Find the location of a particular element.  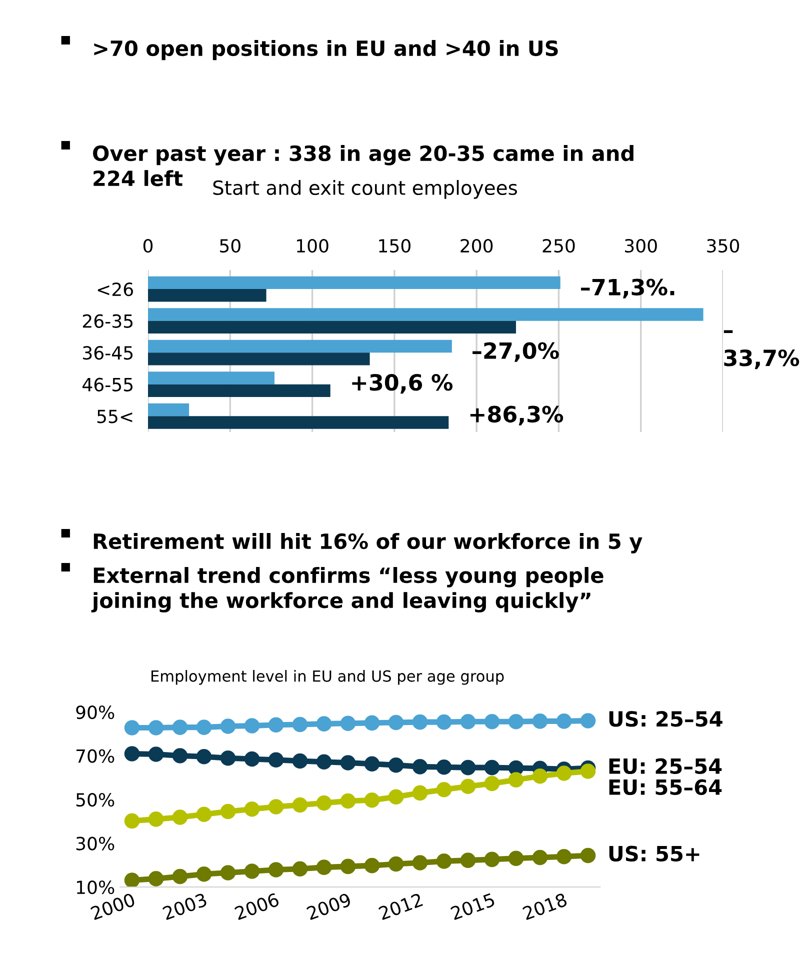

annotation: –27,0% is located at coordinates (515, 352).